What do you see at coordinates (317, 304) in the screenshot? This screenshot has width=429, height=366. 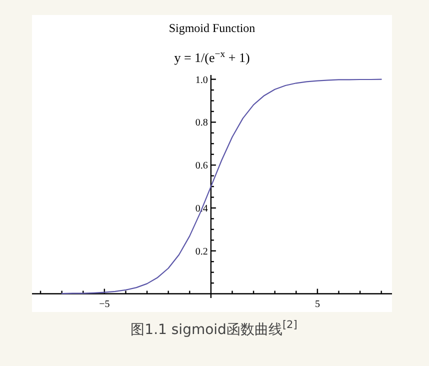 I see `x-tick-label: 5` at bounding box center [317, 304].